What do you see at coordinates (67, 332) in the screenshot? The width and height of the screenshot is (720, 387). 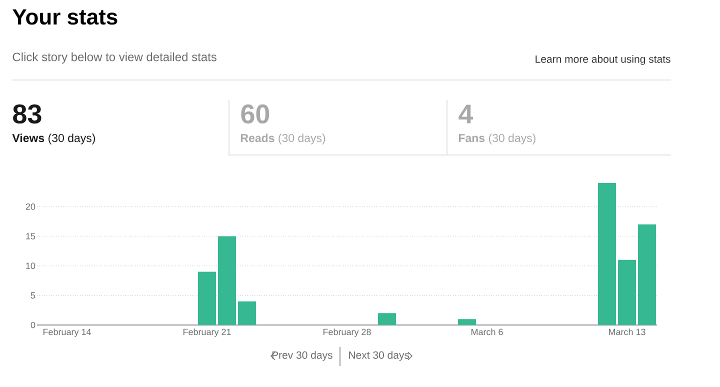 I see `x-tick-label: February 14` at bounding box center [67, 332].